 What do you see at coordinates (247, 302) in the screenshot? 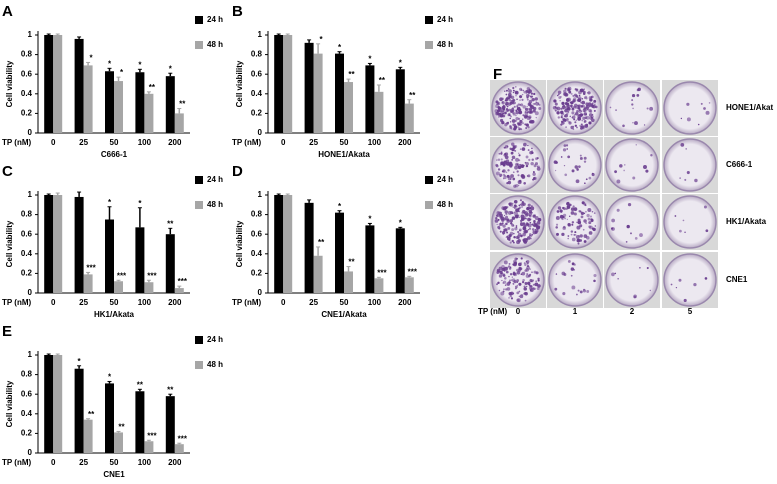
I see `x-prefix: TP (nM)` at bounding box center [247, 302].